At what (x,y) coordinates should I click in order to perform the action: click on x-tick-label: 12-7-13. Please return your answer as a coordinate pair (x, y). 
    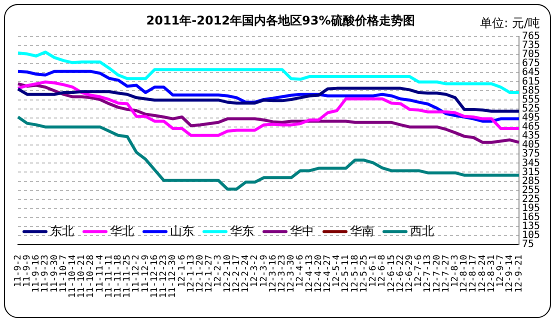
    Looking at the image, I should click on (428, 273).